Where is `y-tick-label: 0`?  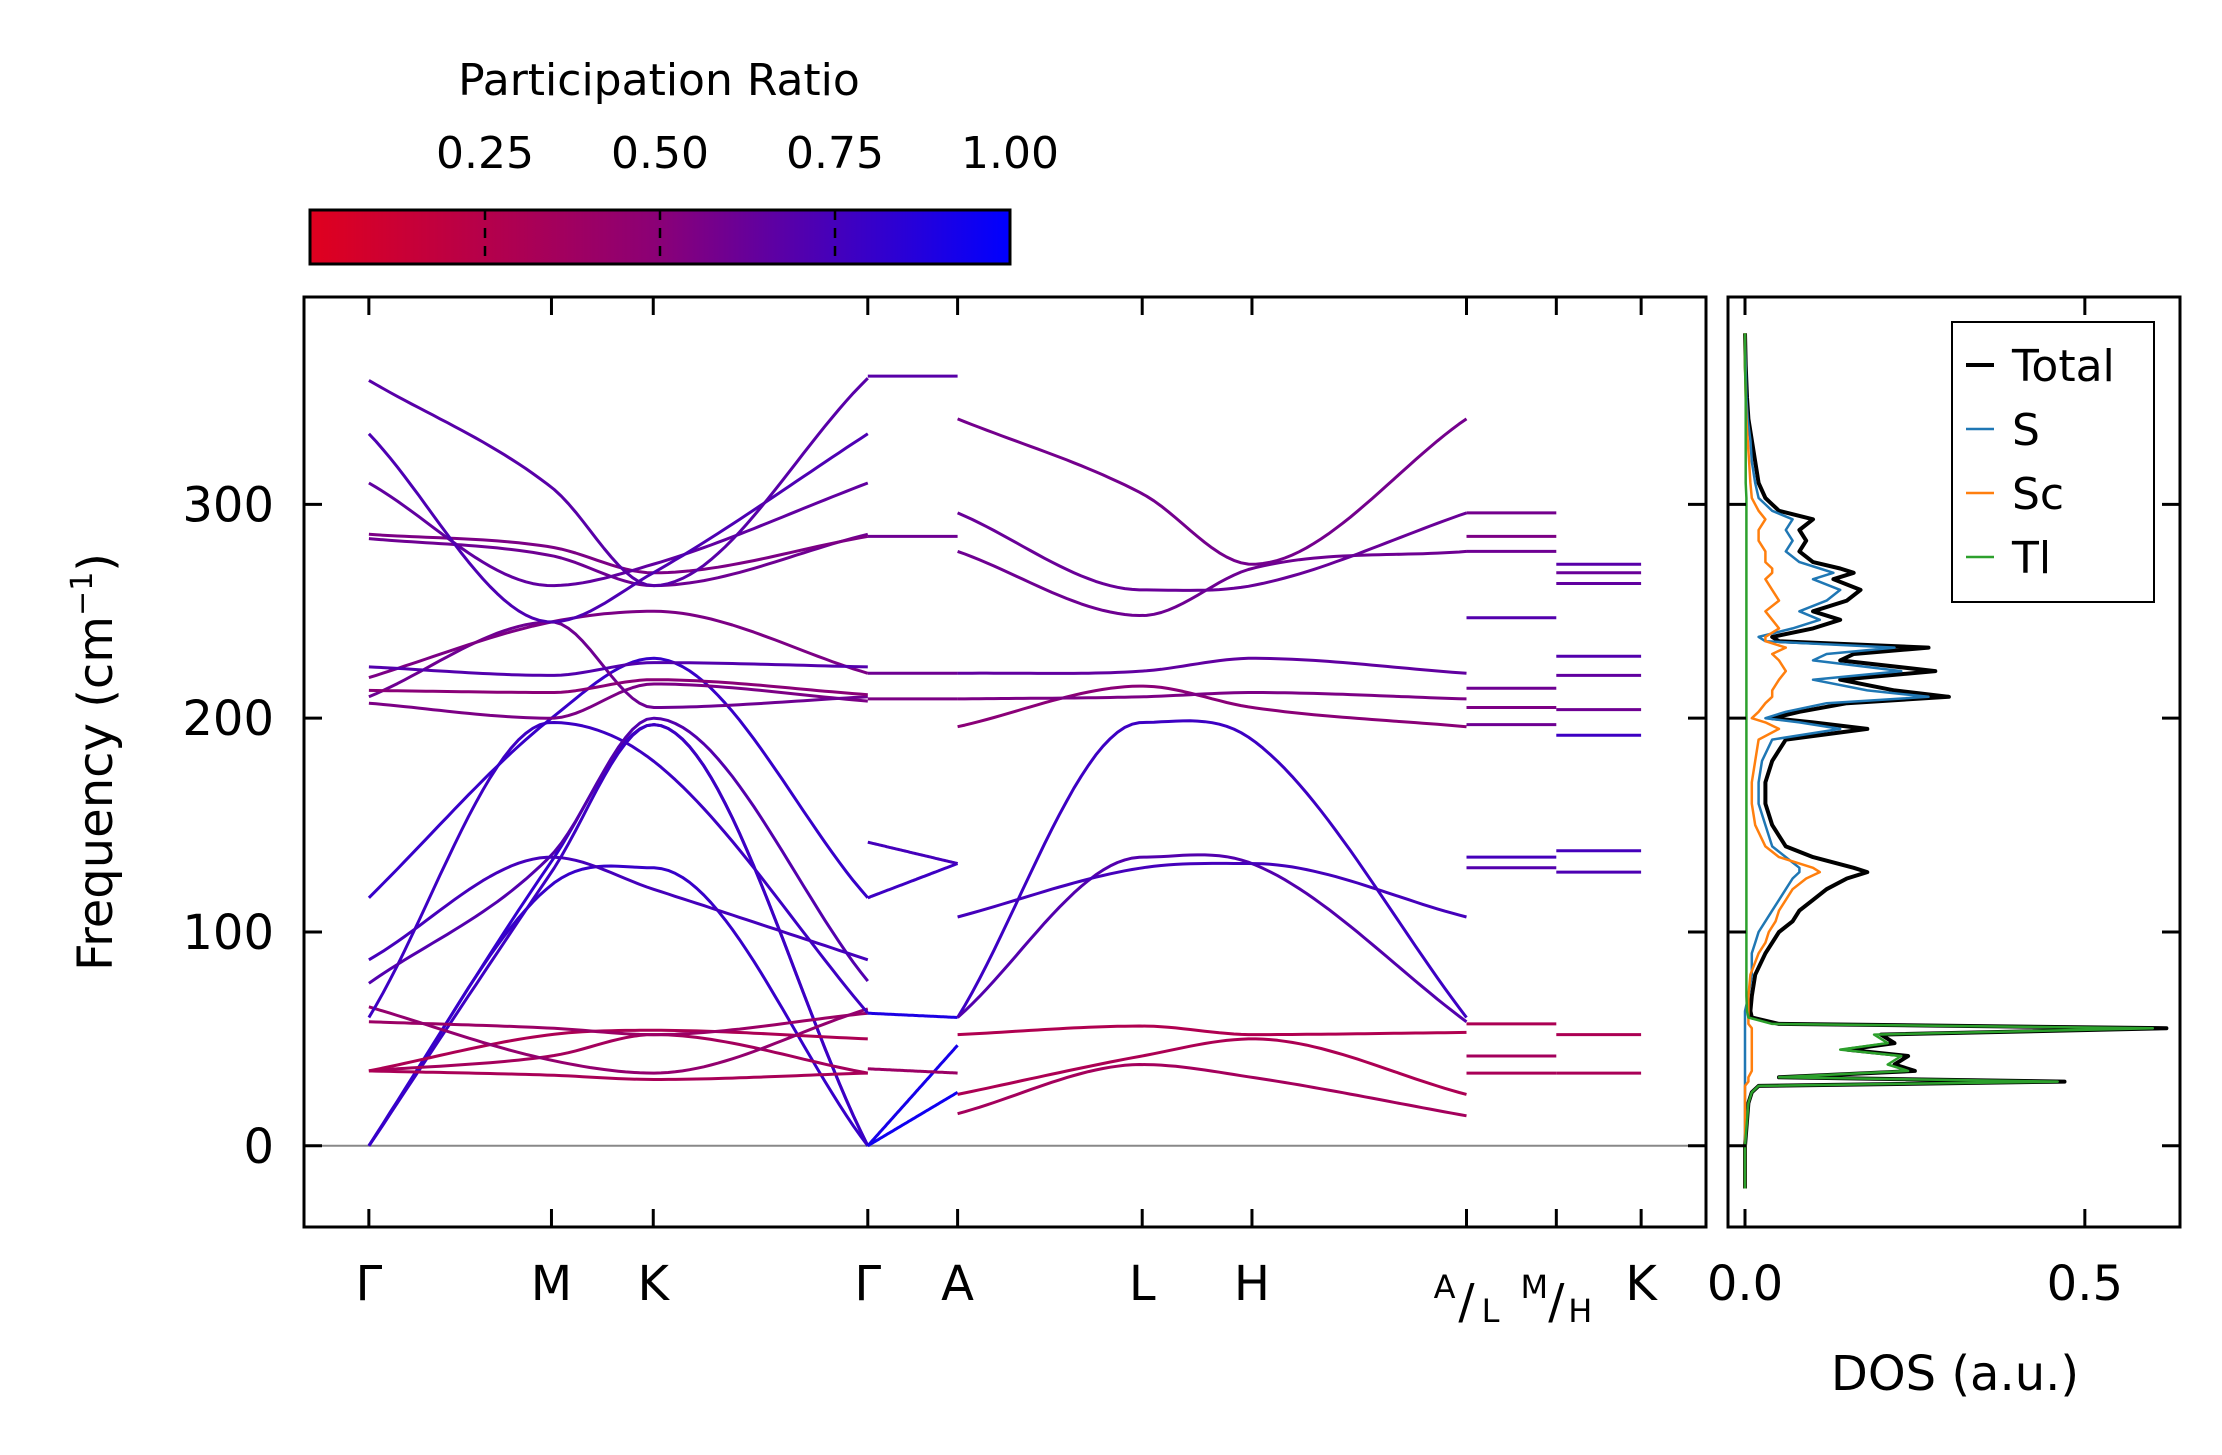 y-tick-label: 0 is located at coordinates (258, 1147).